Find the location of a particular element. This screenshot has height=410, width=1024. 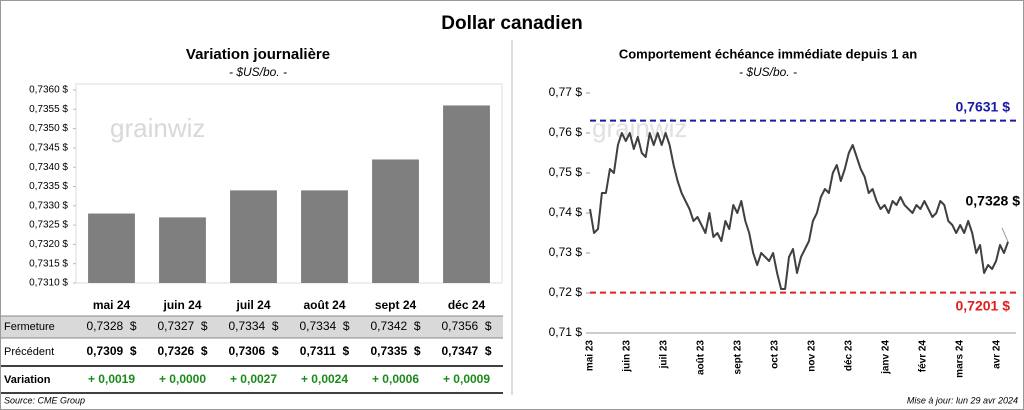

table-cell: 0,7356 $ is located at coordinates (466, 326).